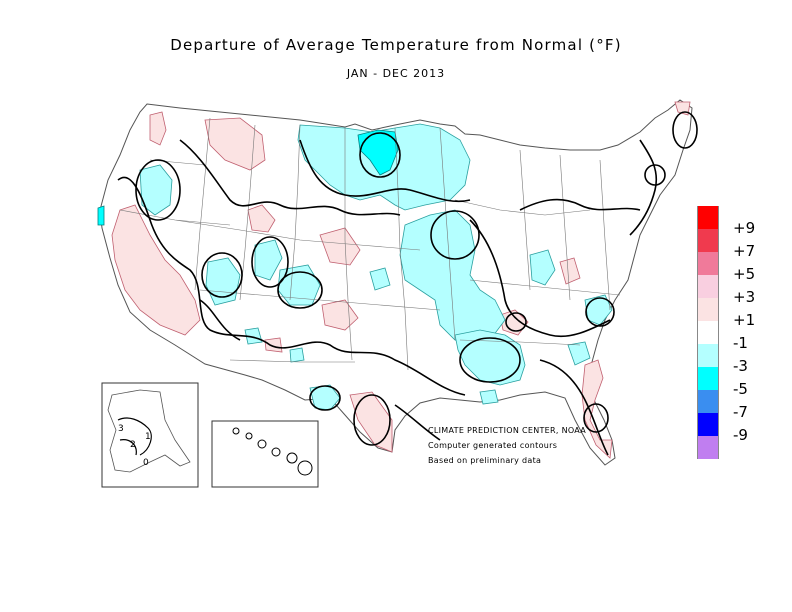 The height and width of the screenshot is (612, 792). I want to click on legend-label: +3, so click(744, 297).